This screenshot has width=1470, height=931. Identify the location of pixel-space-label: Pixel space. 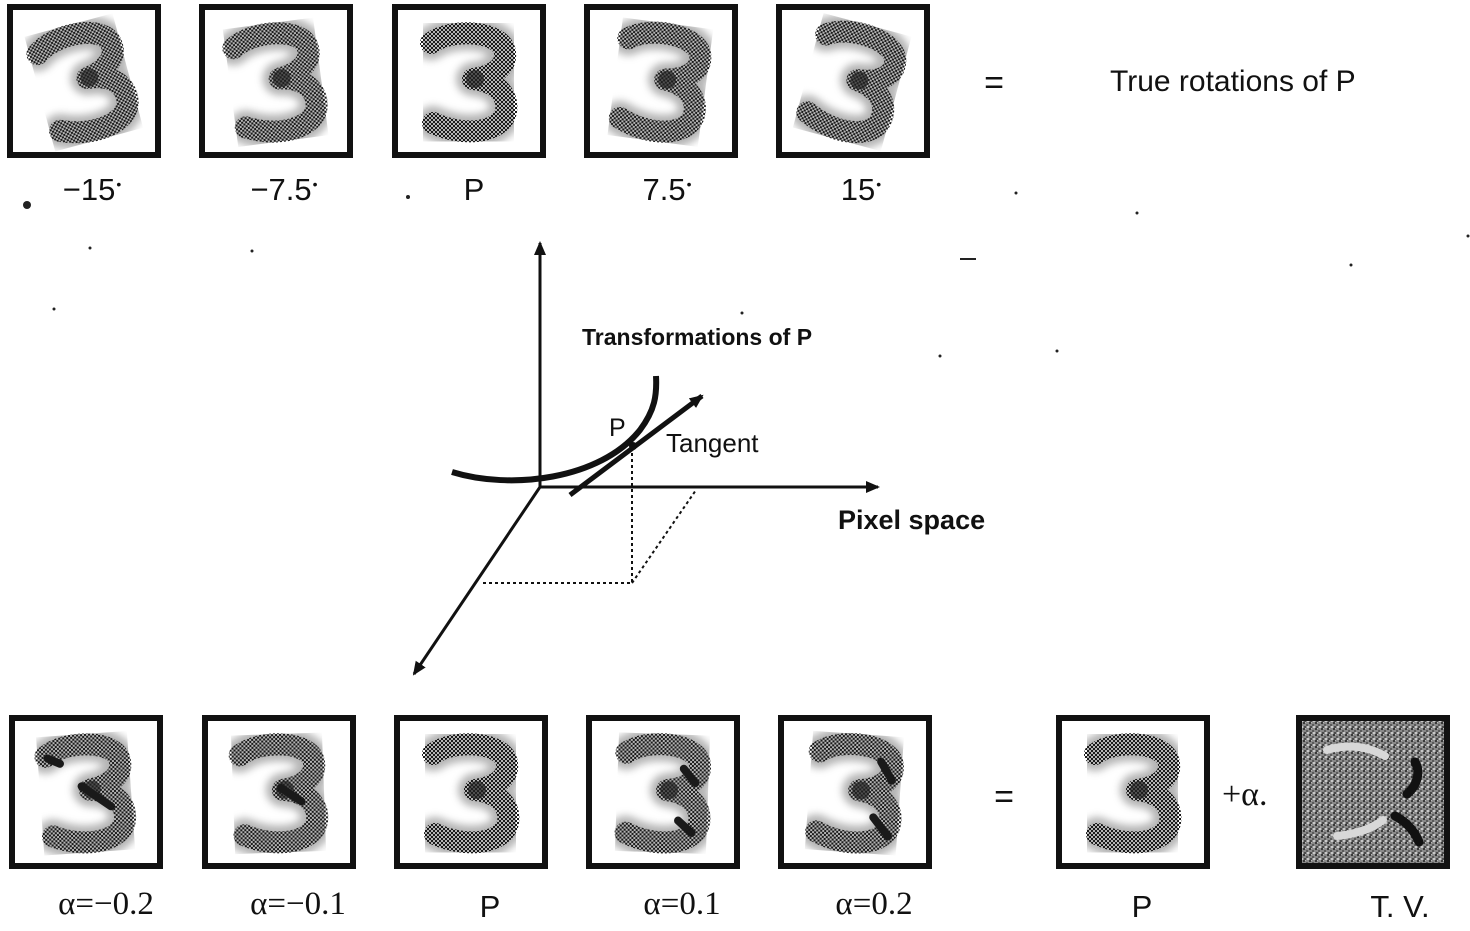
(912, 520).